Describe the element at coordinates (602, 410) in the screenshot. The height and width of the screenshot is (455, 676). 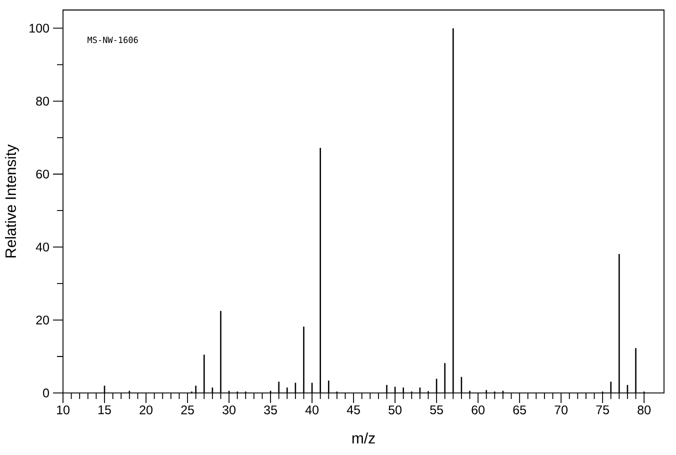
I see `x-tick-label: 75` at that location.